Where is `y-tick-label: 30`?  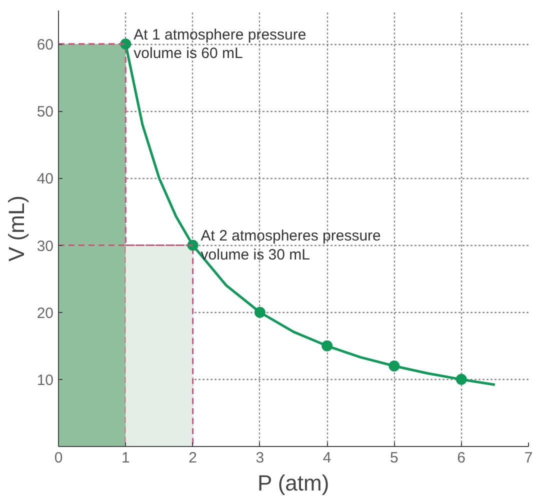 y-tick-label: 30 is located at coordinates (45, 246).